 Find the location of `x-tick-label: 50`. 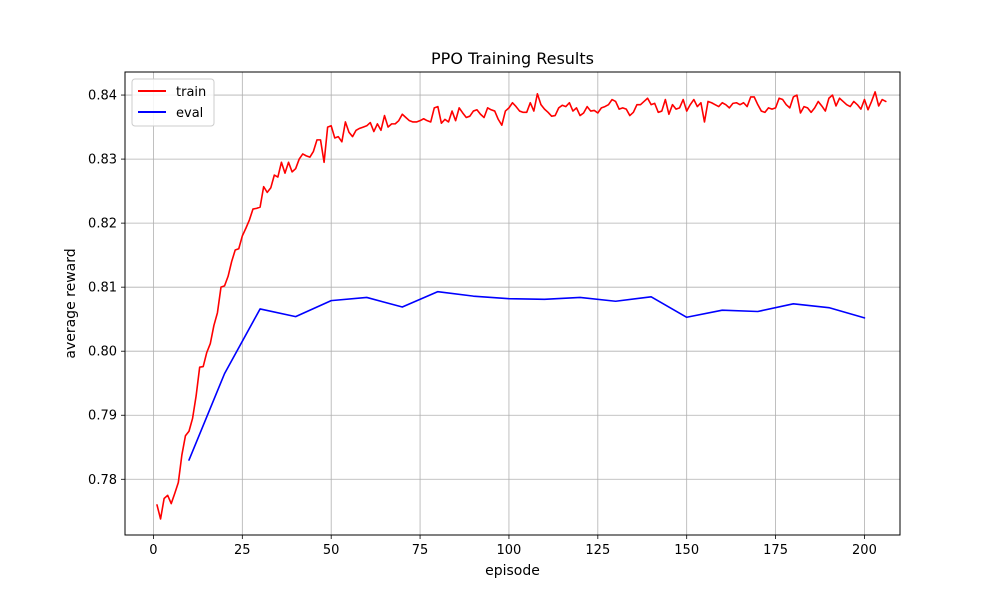

x-tick-label: 50 is located at coordinates (331, 550).